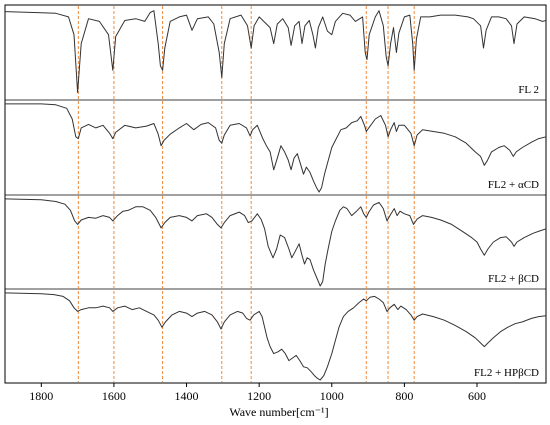 Image resolution: width=550 pixels, height=425 pixels. What do you see at coordinates (513, 279) in the screenshot?
I see `series-label: FL2 + βCD` at bounding box center [513, 279].